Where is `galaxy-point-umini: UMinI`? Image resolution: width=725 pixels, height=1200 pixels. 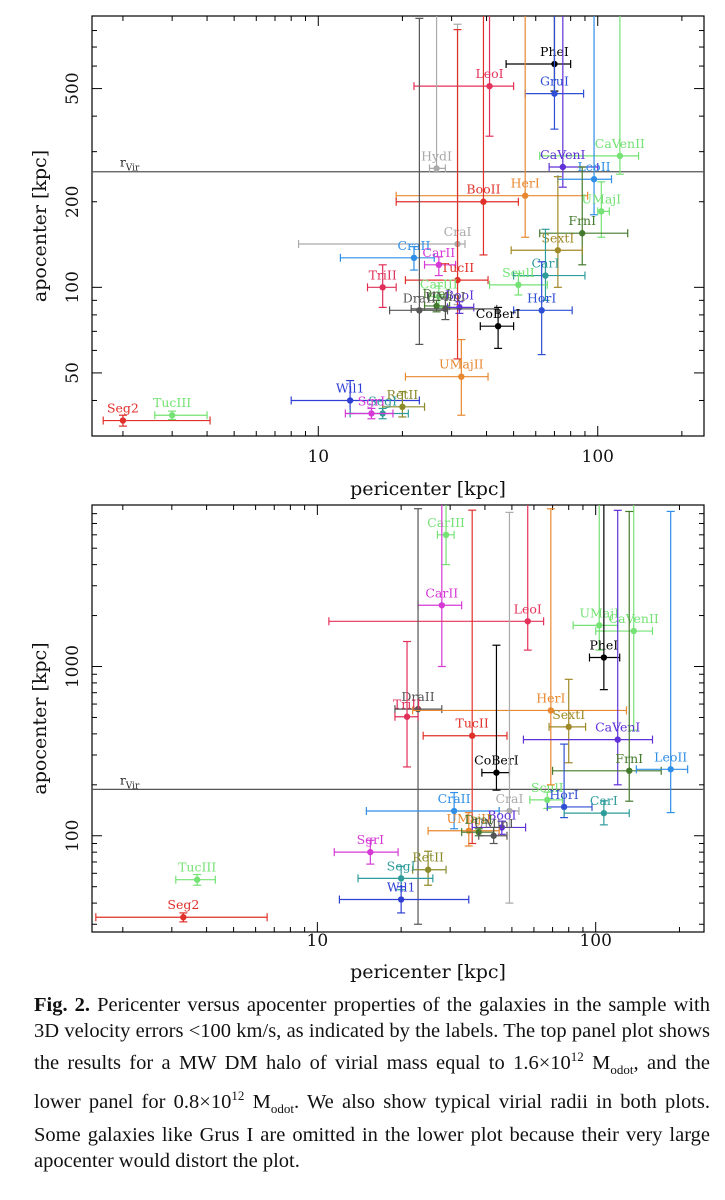 galaxy-point-umini: UMinI is located at coordinates (454, 305).